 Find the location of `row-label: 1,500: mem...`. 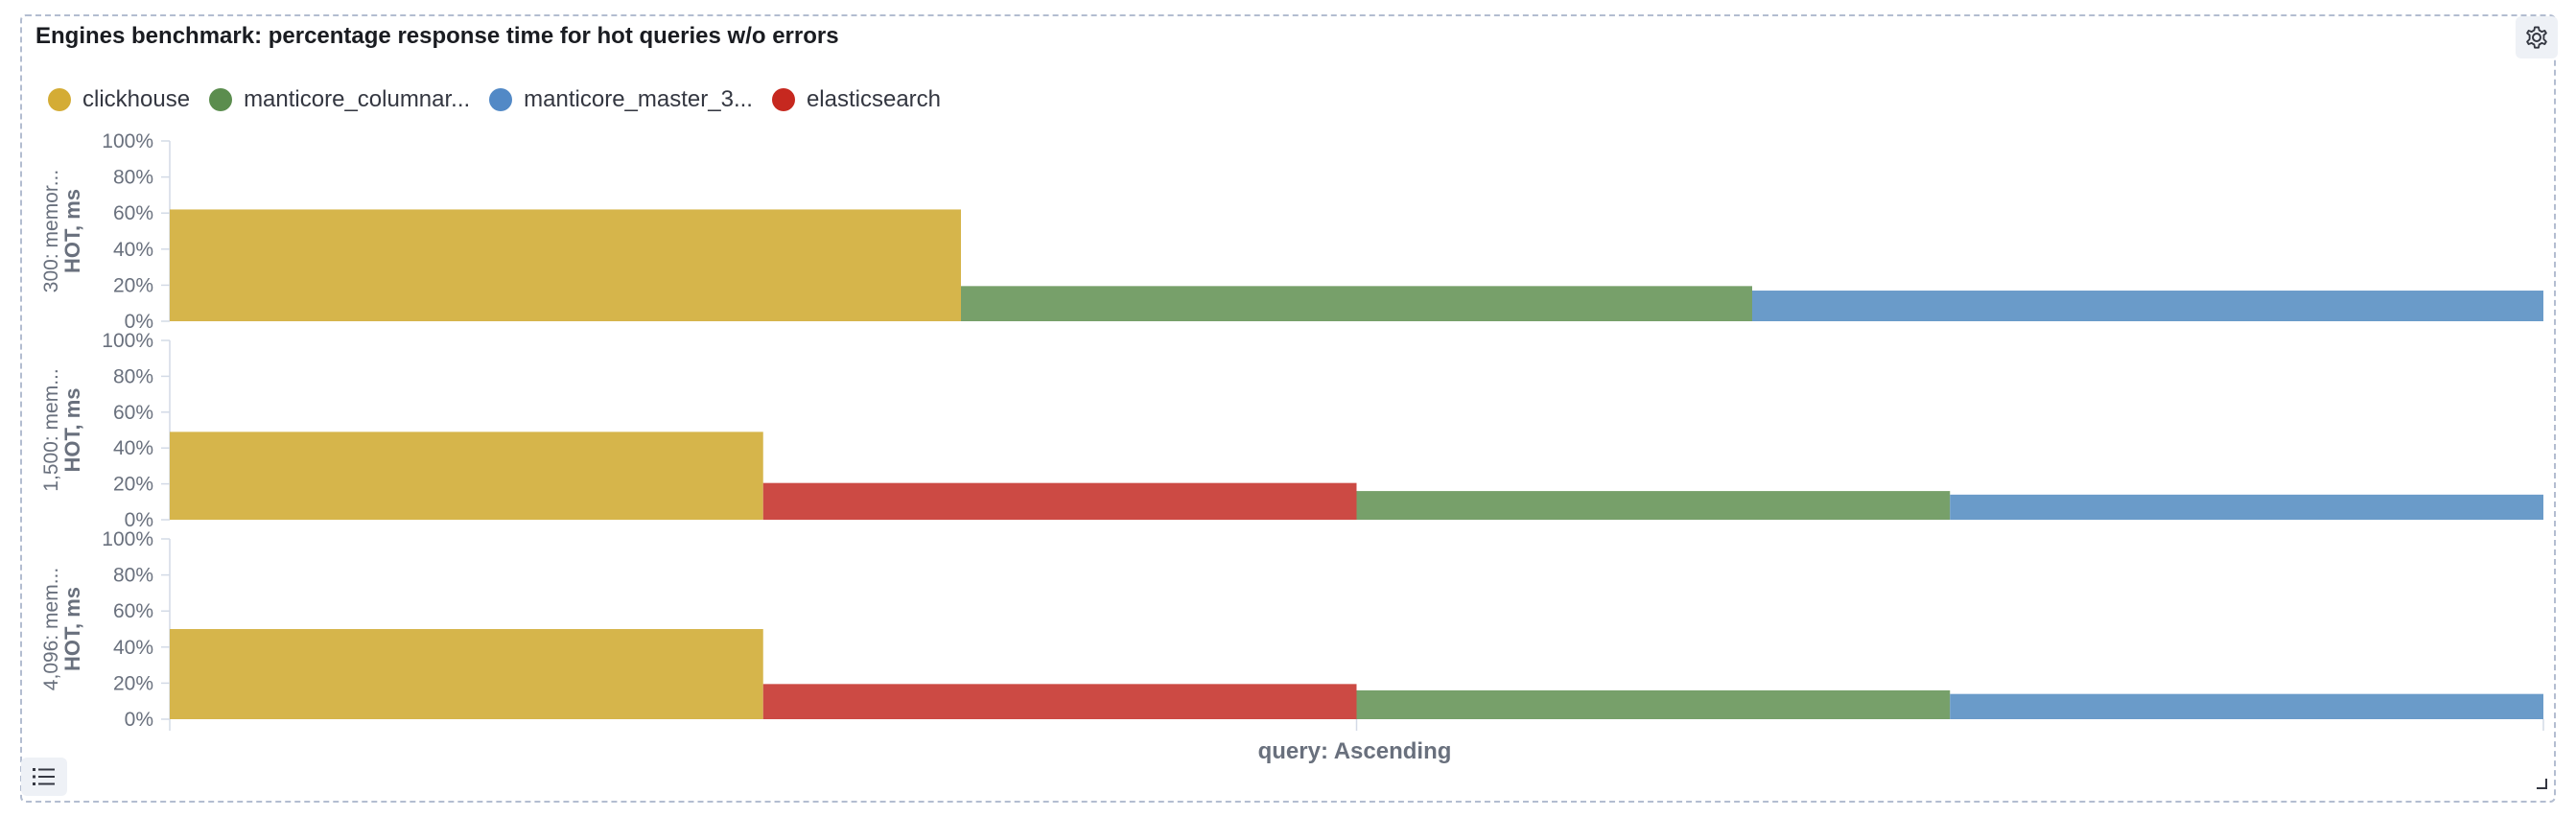

row-label: 1,500: mem... is located at coordinates (51, 429).